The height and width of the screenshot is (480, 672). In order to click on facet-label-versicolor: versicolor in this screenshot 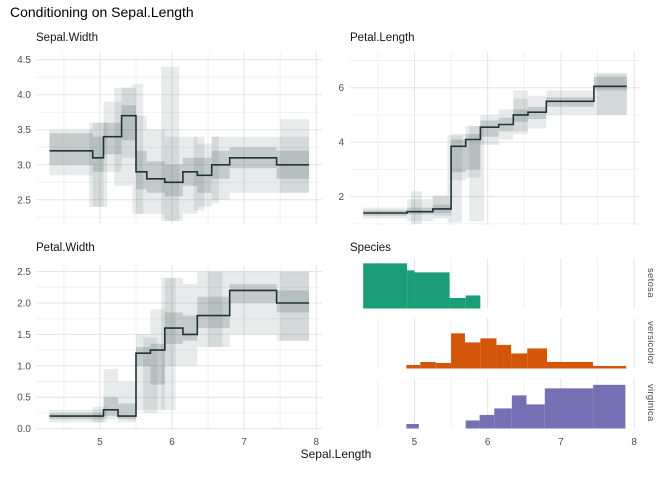, I will do `click(650, 343)`.